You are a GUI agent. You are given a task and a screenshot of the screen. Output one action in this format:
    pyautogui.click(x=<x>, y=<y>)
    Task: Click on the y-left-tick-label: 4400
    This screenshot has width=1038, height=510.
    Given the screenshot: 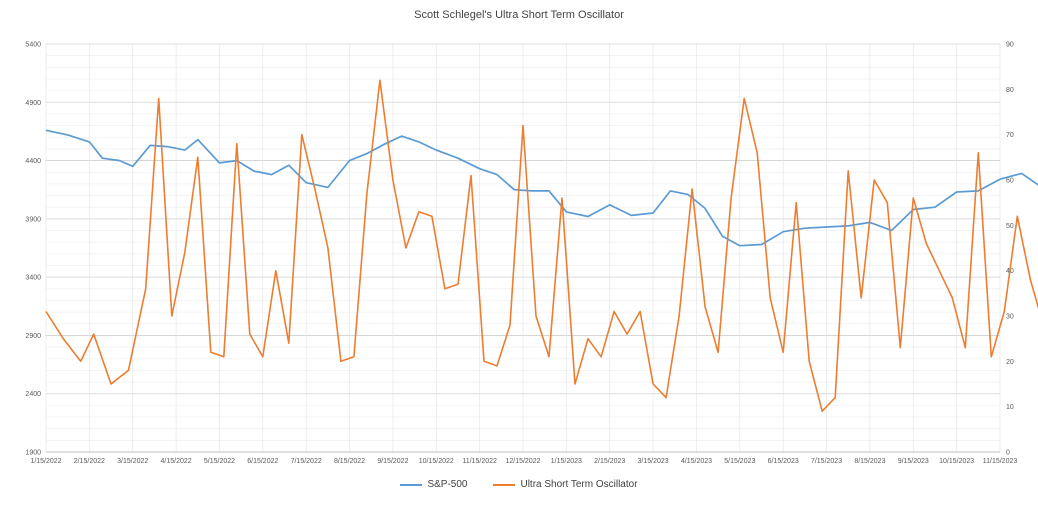 What is the action you would take?
    pyautogui.click(x=33, y=161)
    